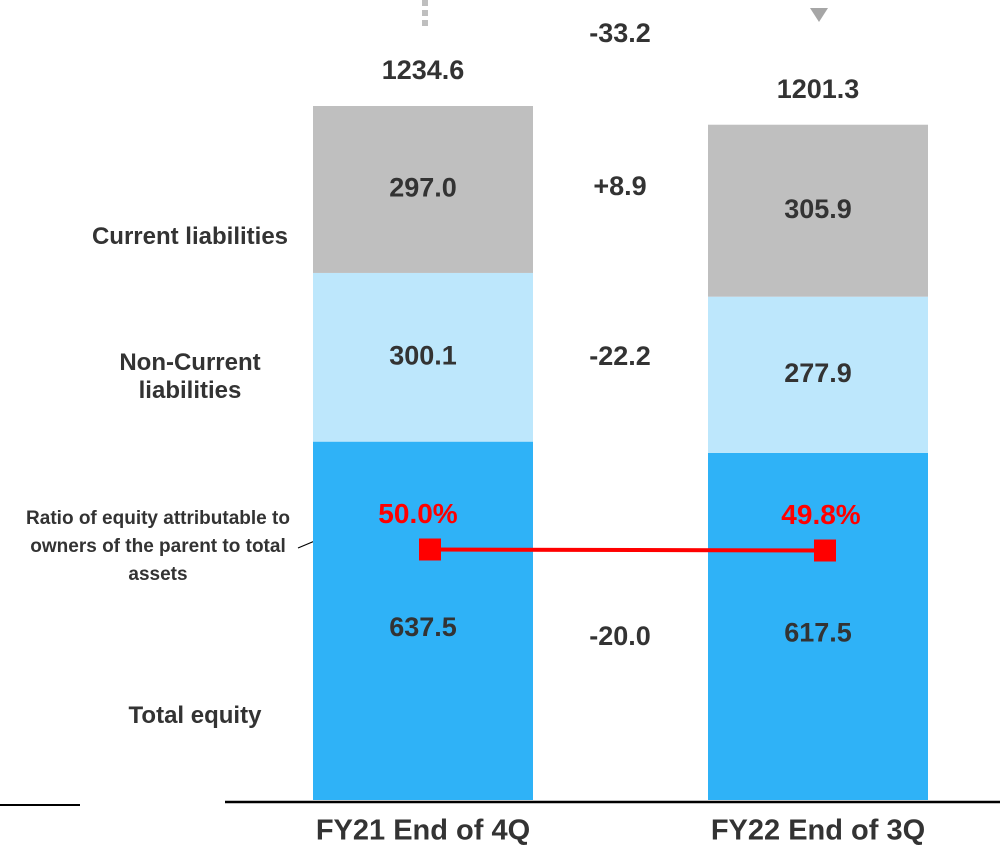  I want to click on value-label: 305.9, so click(818, 209).